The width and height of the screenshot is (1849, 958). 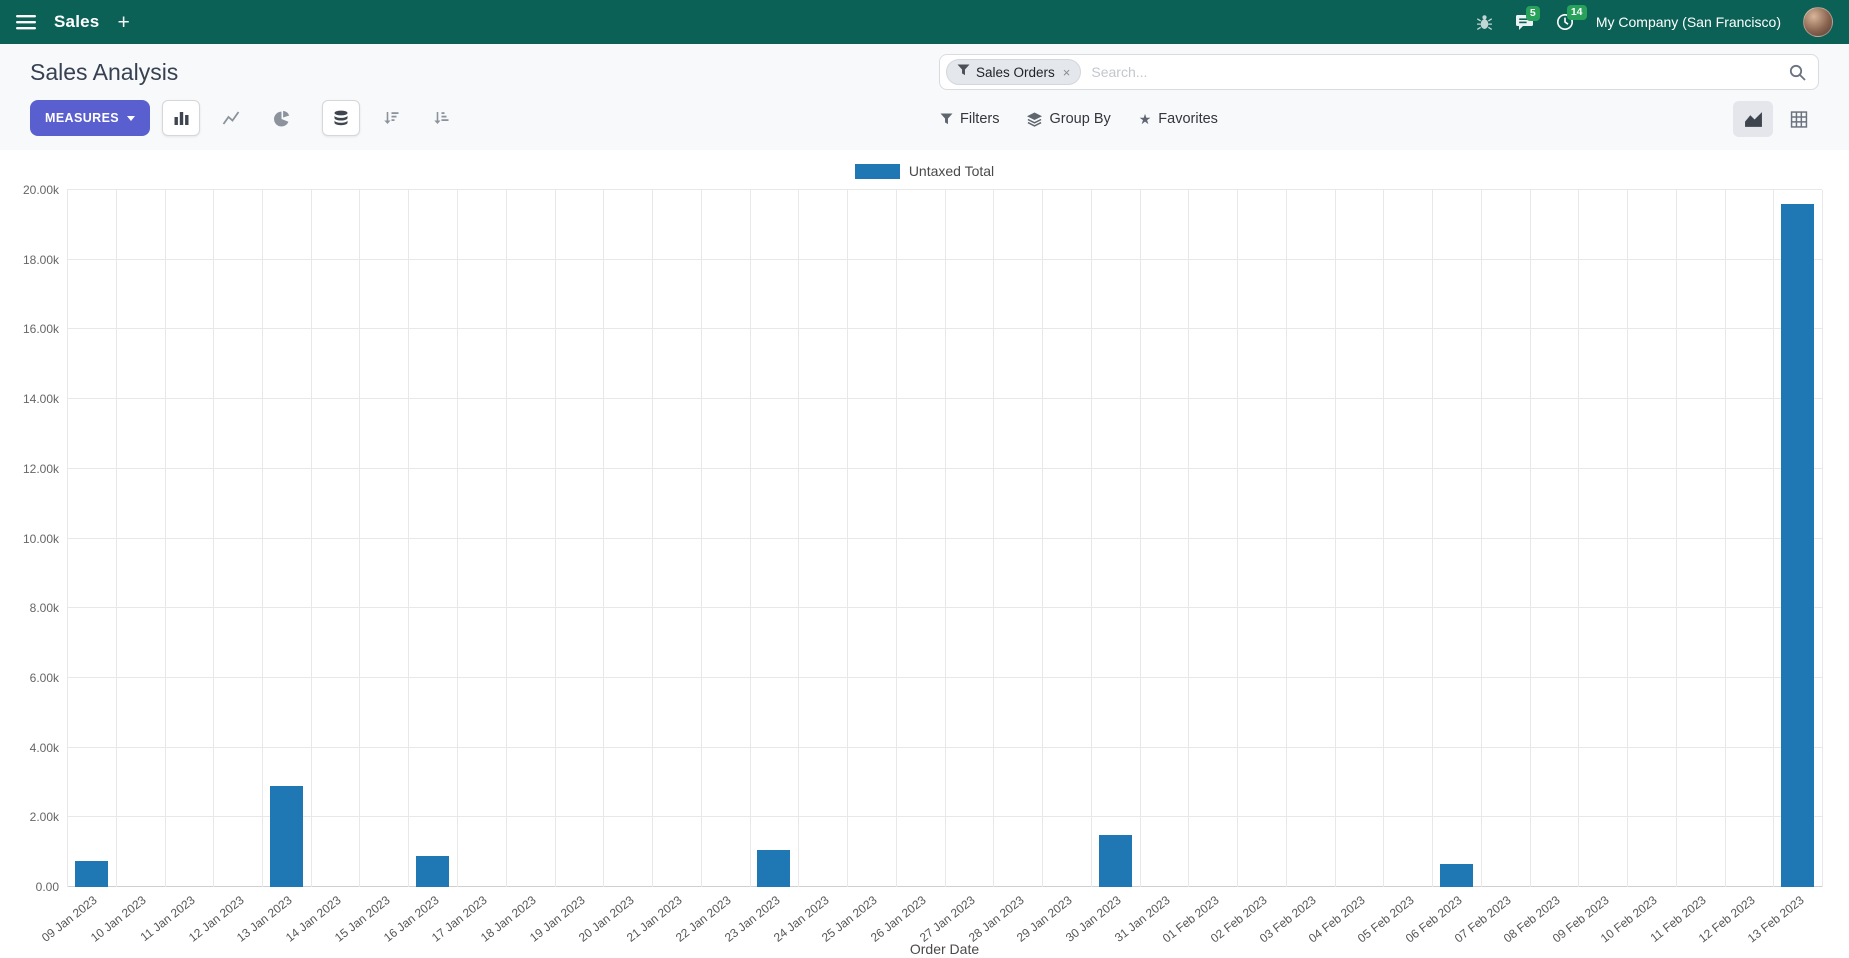 I want to click on pie-chart-button, so click(x=281, y=118).